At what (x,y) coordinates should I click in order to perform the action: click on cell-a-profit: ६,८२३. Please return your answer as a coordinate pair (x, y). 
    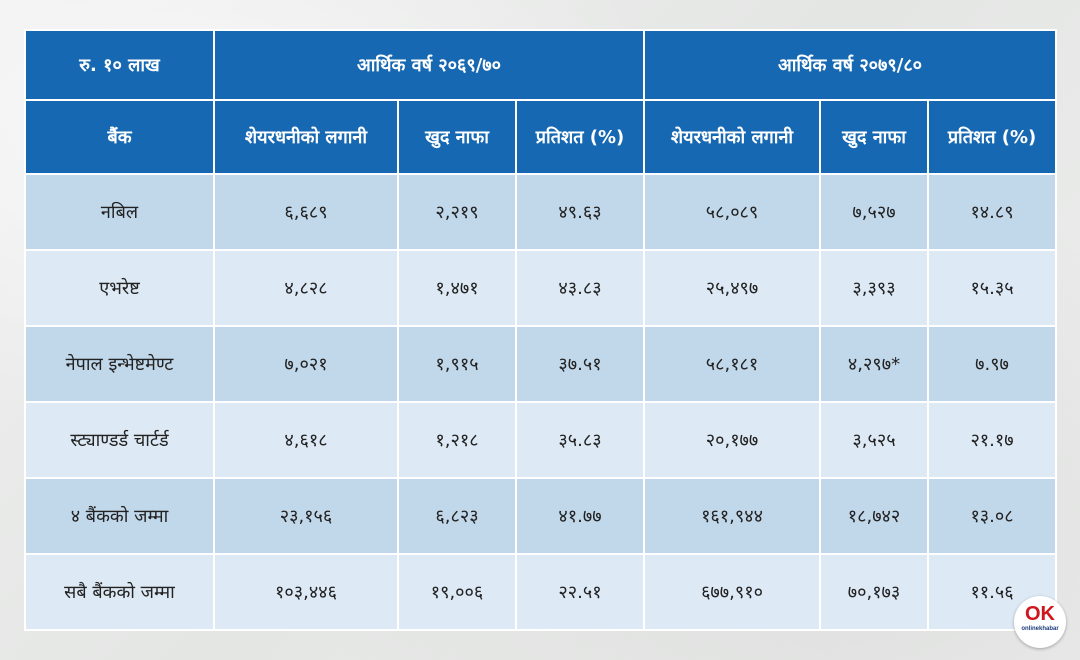
    Looking at the image, I should click on (457, 516).